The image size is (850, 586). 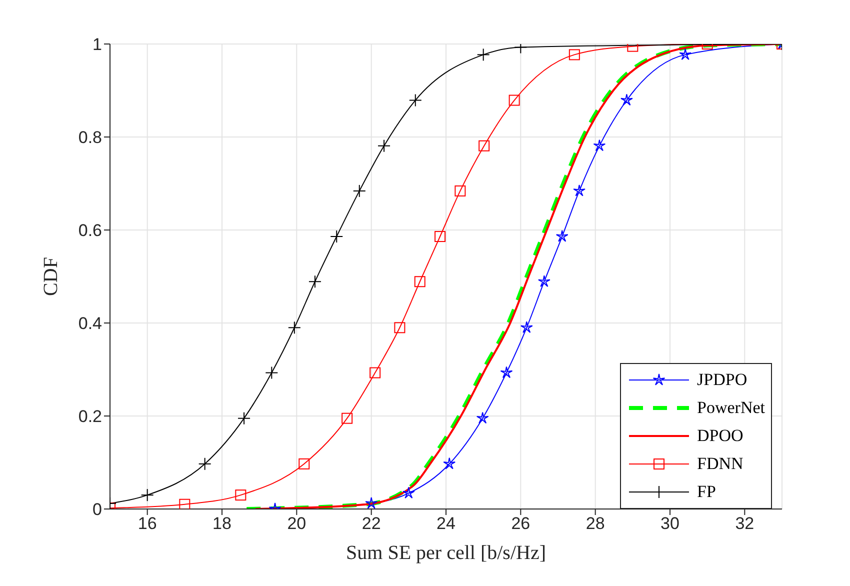 What do you see at coordinates (90, 416) in the screenshot?
I see `y-tick-label: 0.2` at bounding box center [90, 416].